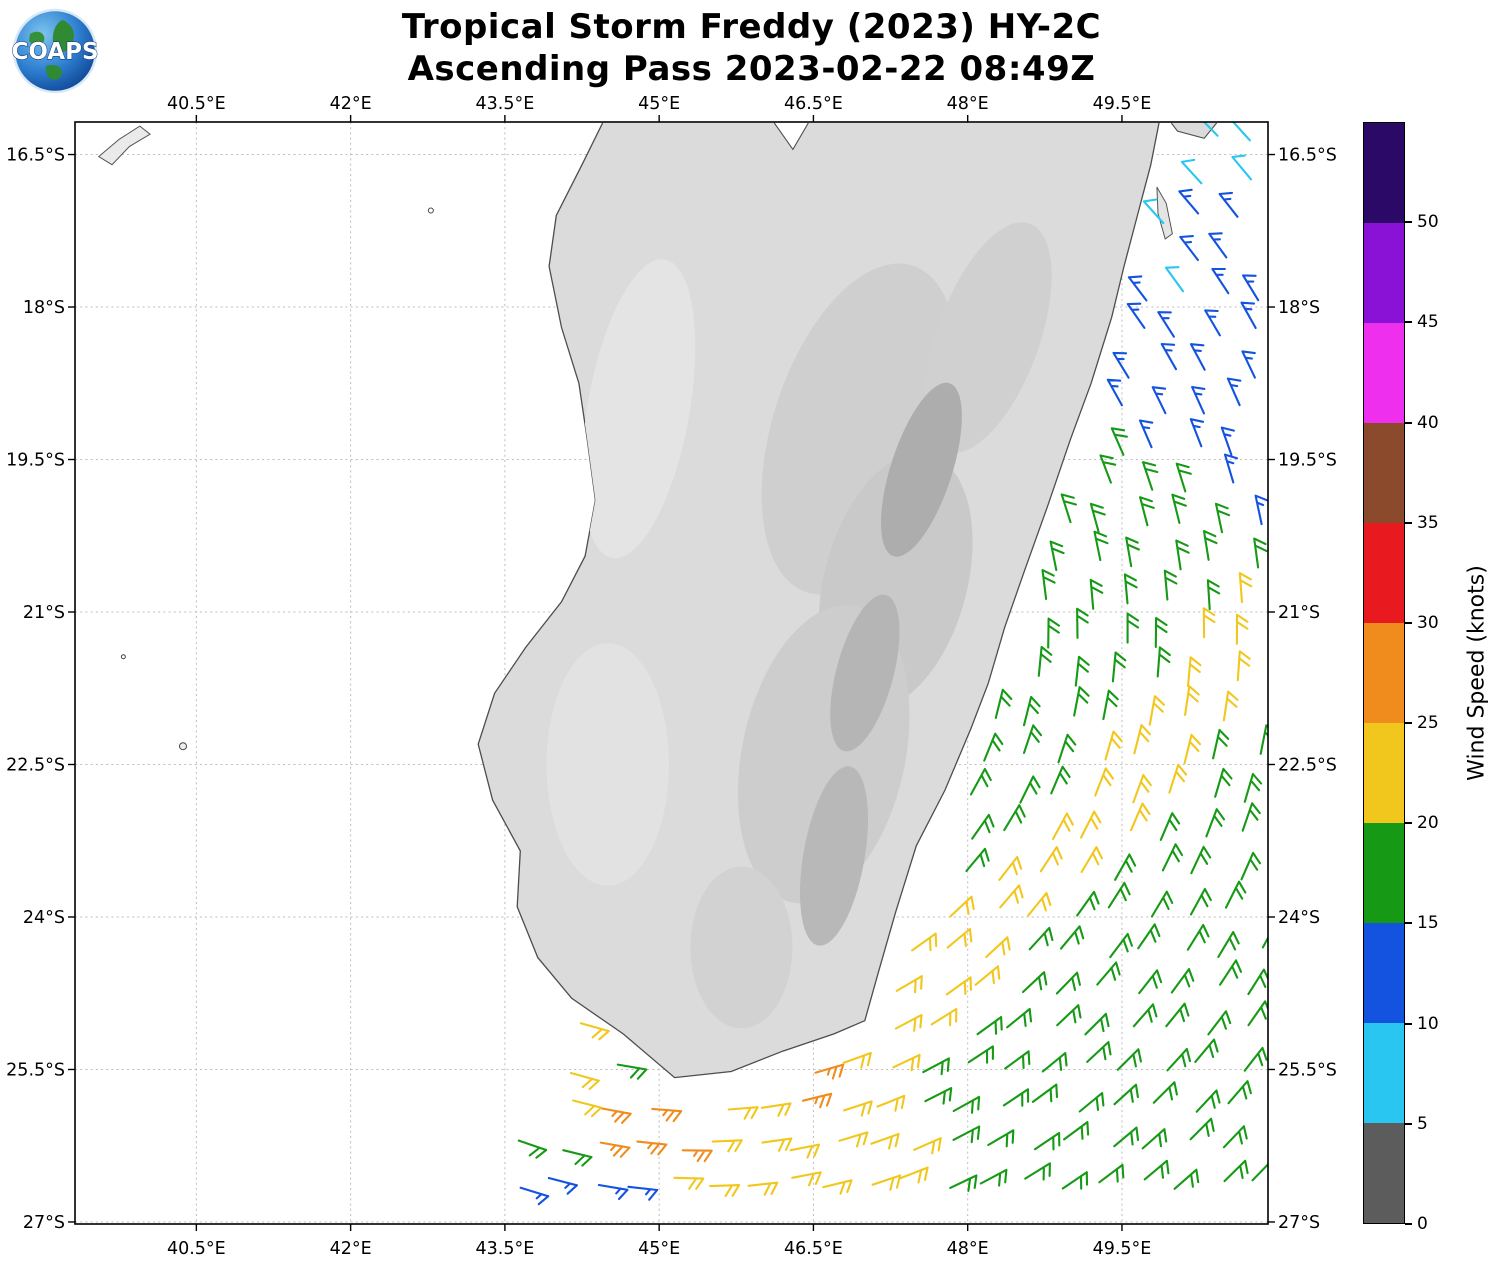 The height and width of the screenshot is (1264, 1503). Describe the element at coordinates (196, 104) in the screenshot. I see `x-tick-label: 40.5°E` at that location.